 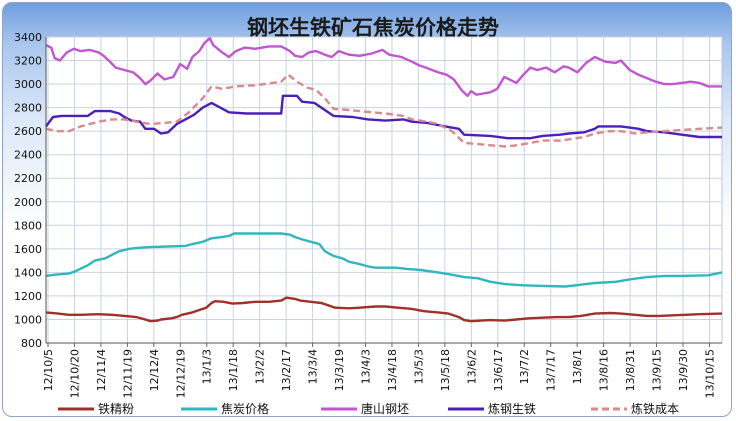 I want to click on y-tick-label: 1800, so click(x=28, y=225).